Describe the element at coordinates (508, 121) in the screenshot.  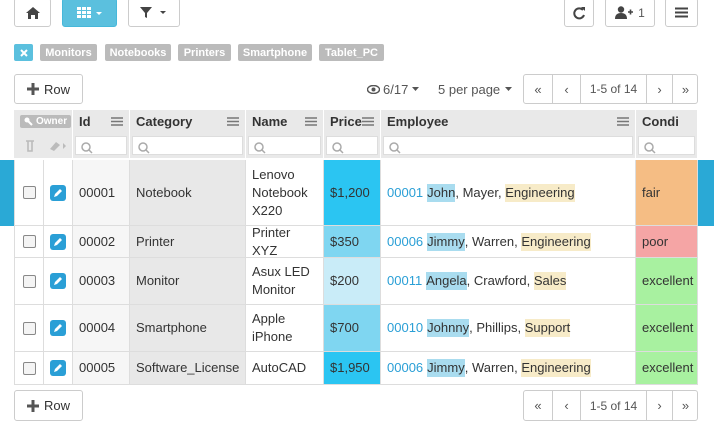
I see `column-header: Employee` at that location.